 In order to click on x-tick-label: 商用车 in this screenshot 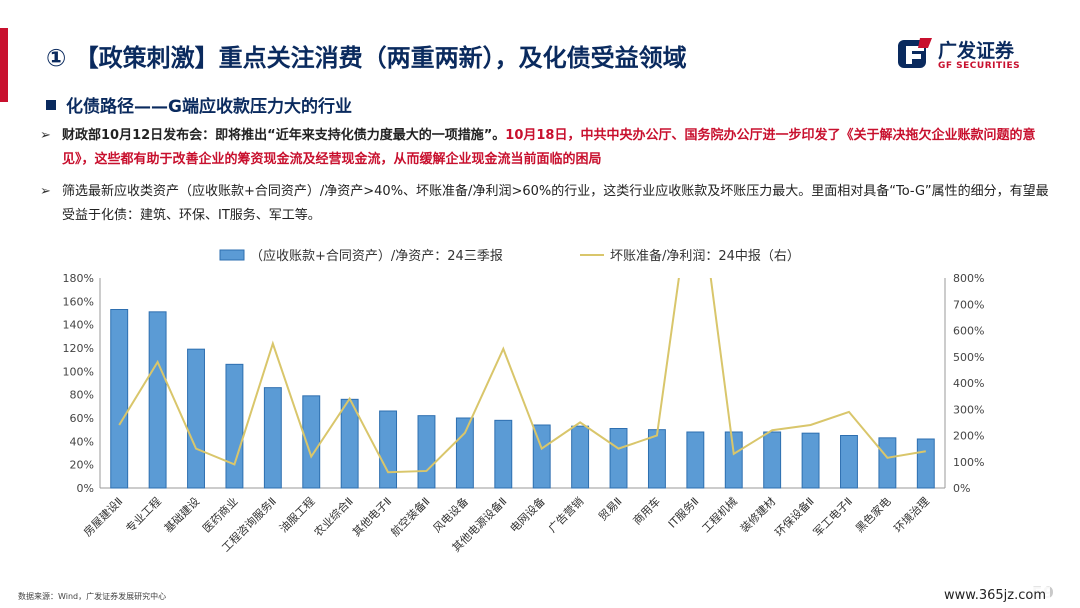, I will do `click(646, 510)`.